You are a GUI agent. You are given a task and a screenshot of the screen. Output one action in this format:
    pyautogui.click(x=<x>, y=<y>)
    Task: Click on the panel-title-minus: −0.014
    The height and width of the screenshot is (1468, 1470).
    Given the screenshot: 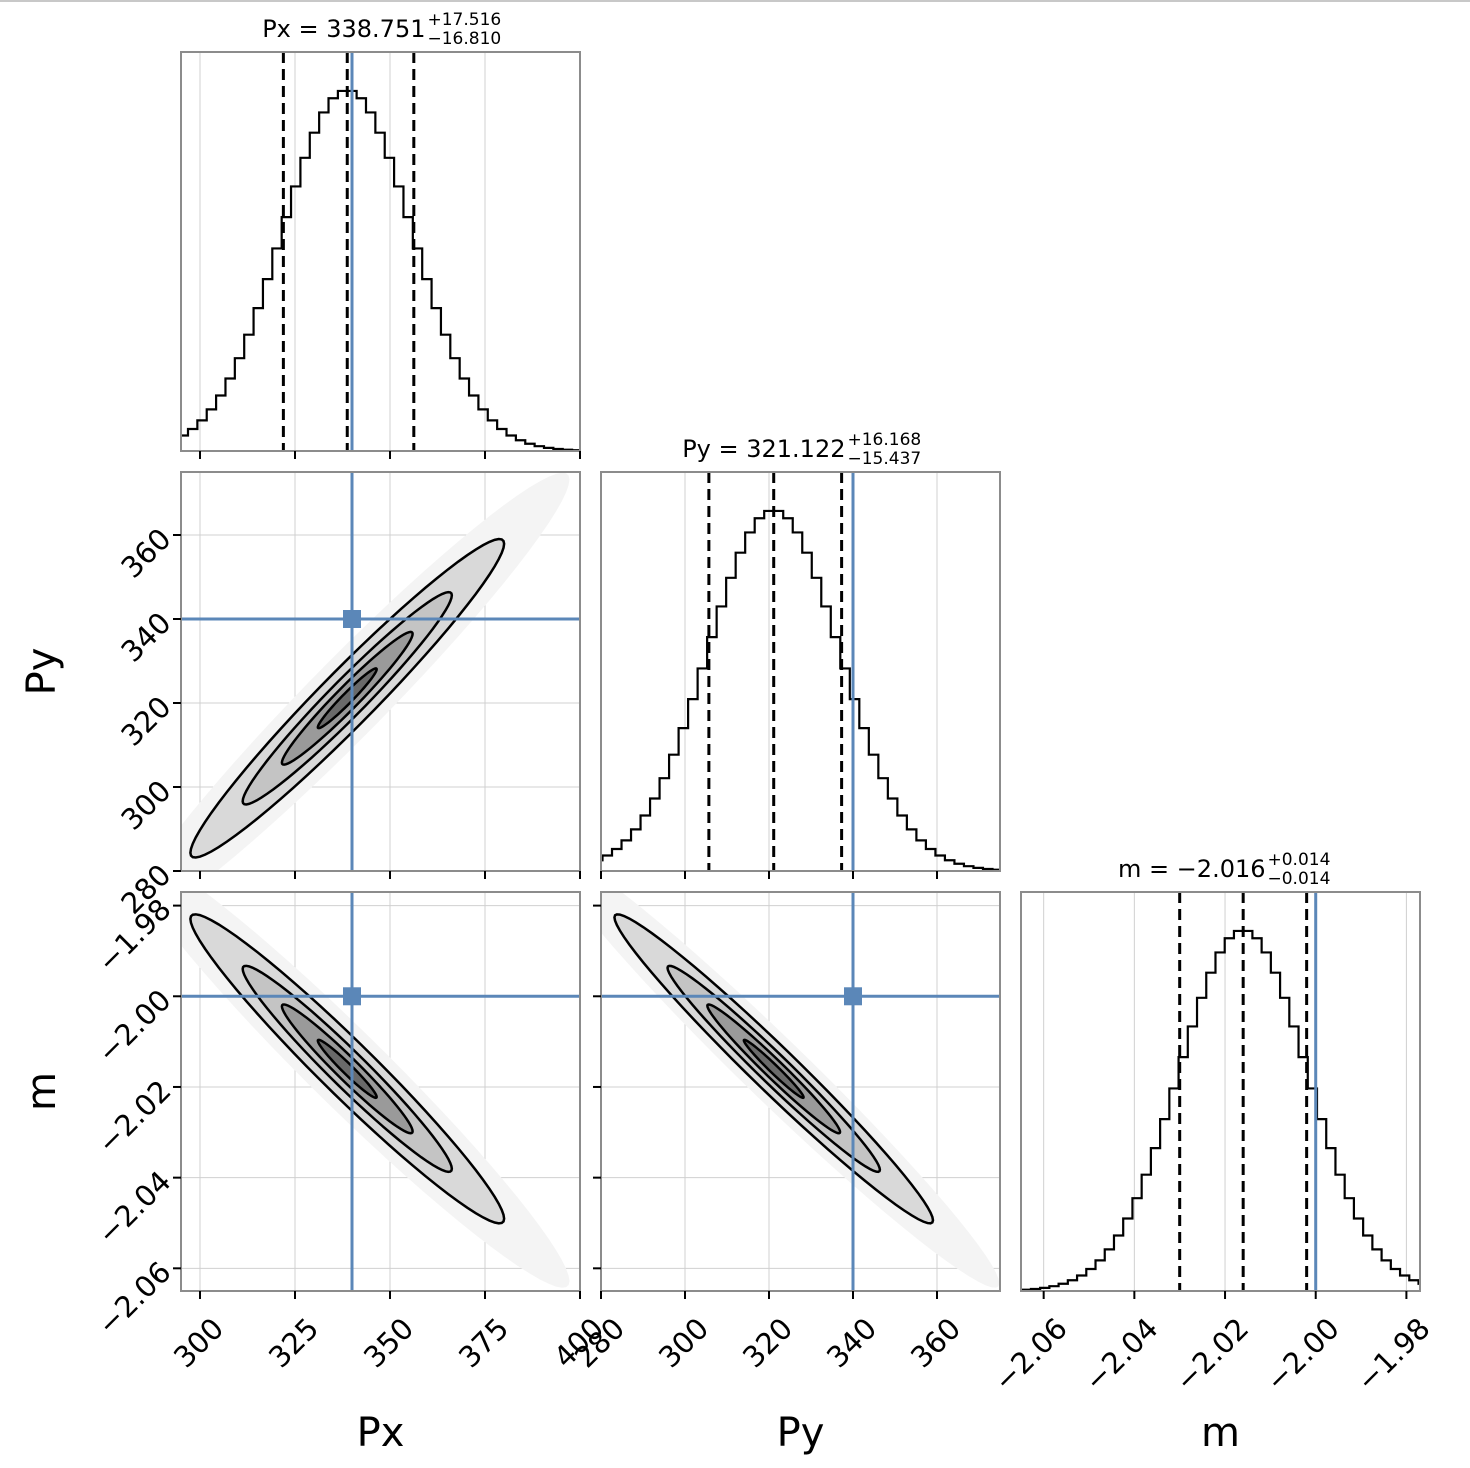 What is the action you would take?
    pyautogui.click(x=1299, y=879)
    